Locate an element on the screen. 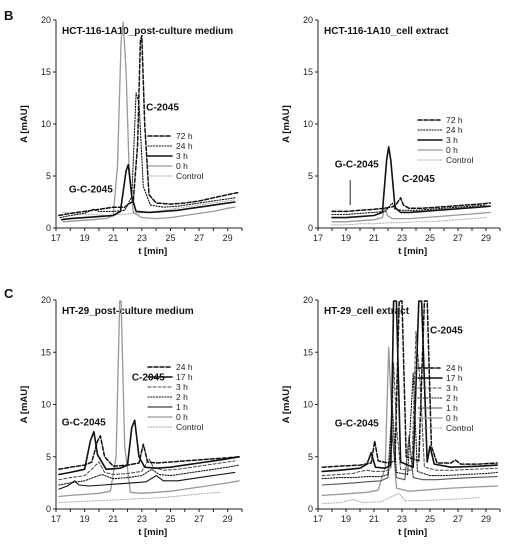 The height and width of the screenshot is (550, 518). panel-letter-b: B is located at coordinates (8, 15).